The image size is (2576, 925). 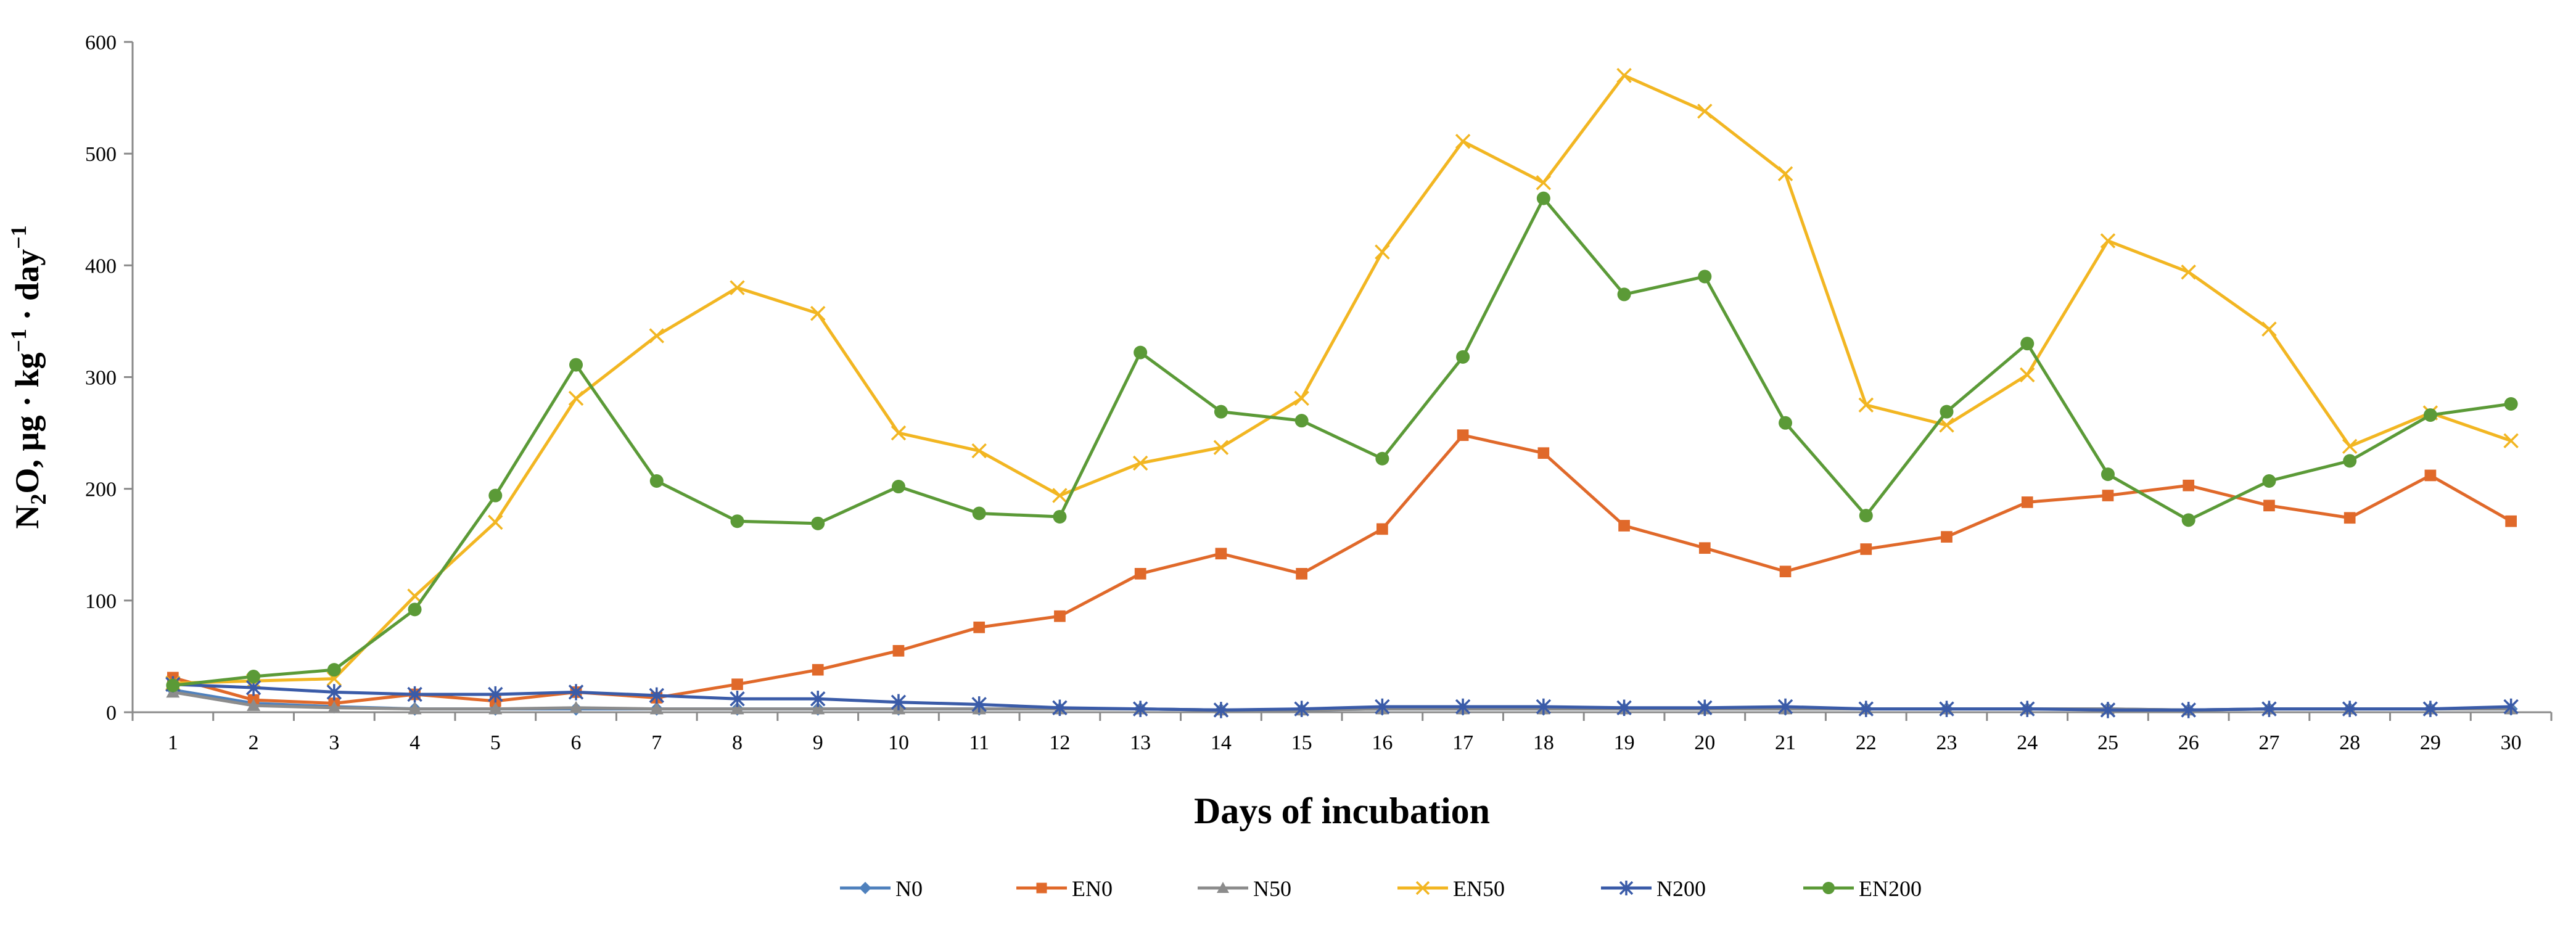 I want to click on y-axis-title: N2O, µg · kg−1 · day−1, so click(x=28, y=376).